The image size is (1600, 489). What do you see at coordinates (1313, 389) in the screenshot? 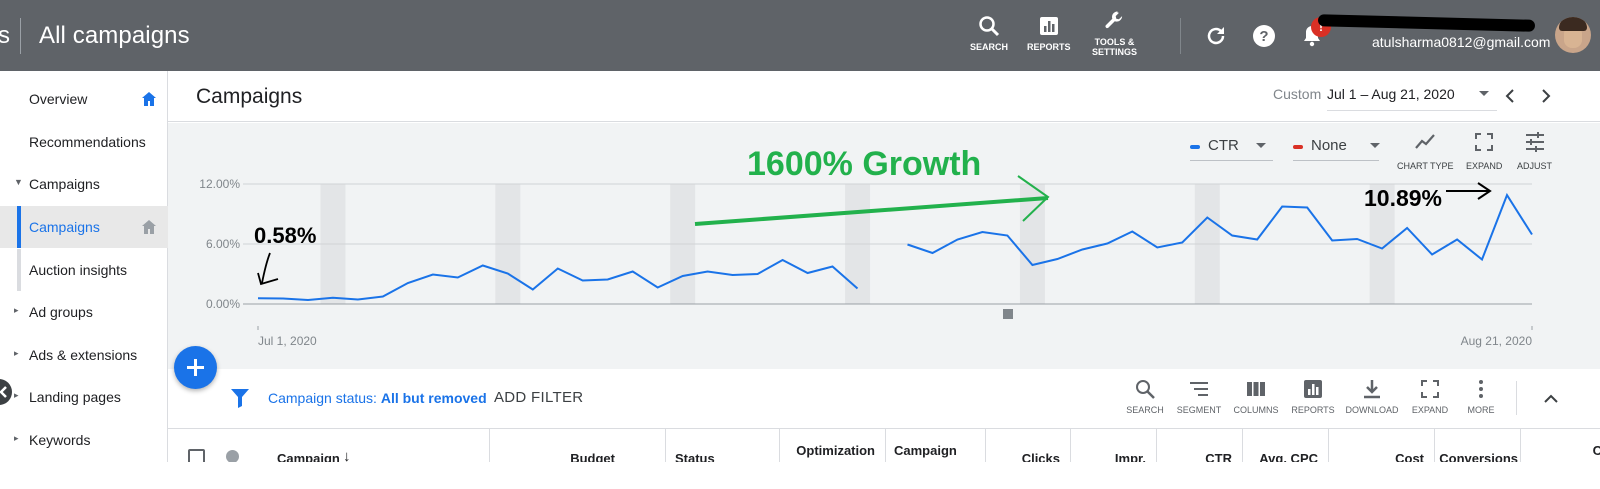
I see `reports-icon` at bounding box center [1313, 389].